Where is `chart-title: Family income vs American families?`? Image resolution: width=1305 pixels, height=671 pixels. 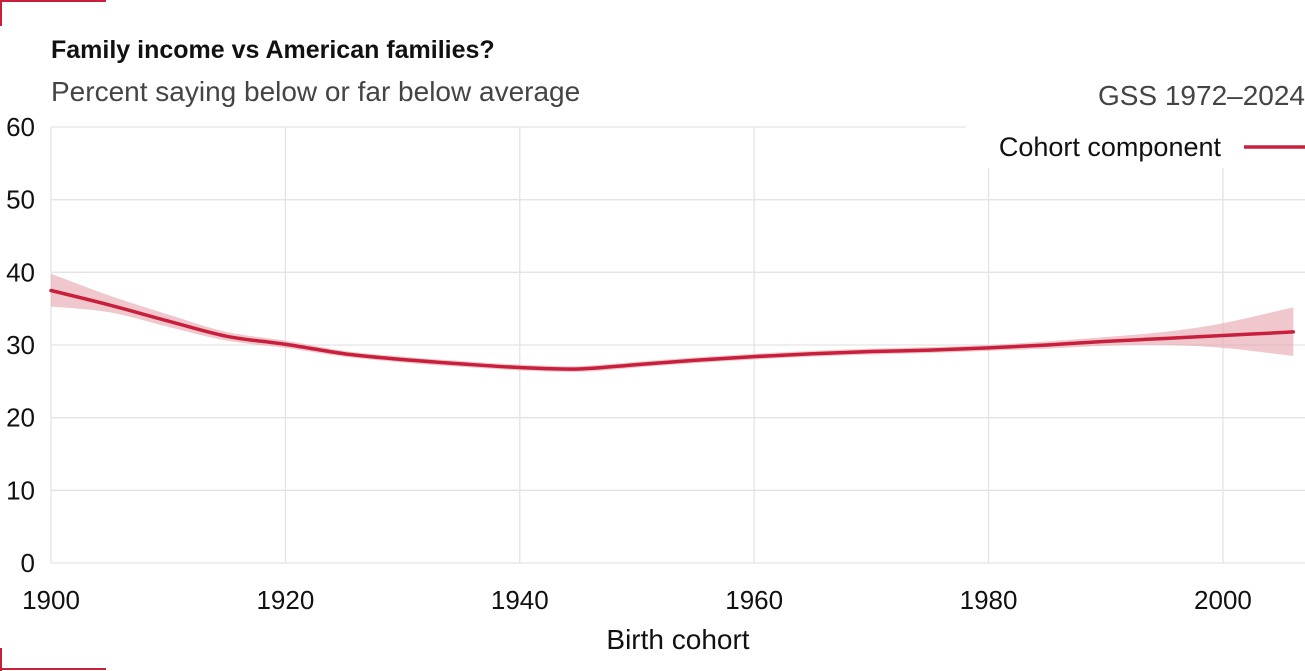 chart-title: Family income vs American families? is located at coordinates (273, 50).